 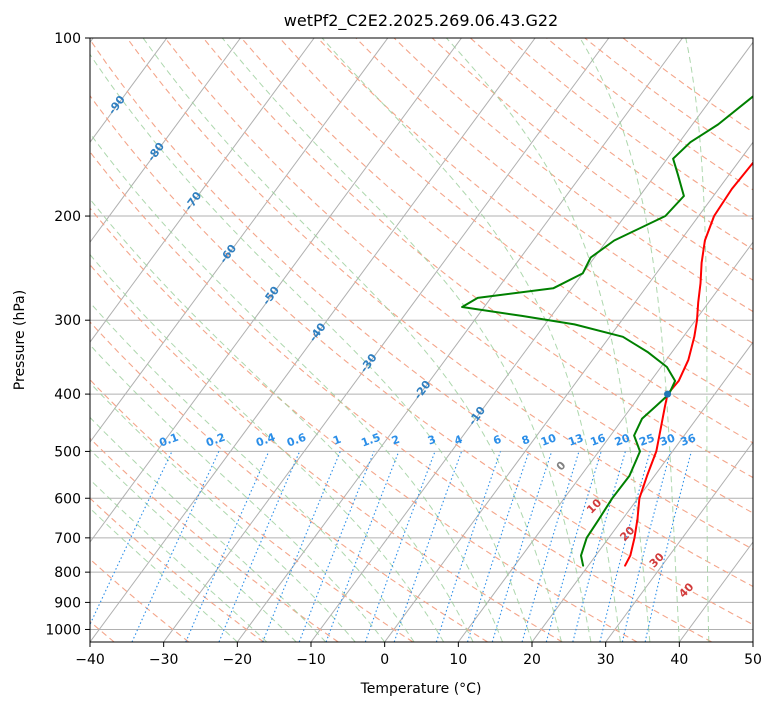 I want to click on level-marker, so click(x=668, y=394).